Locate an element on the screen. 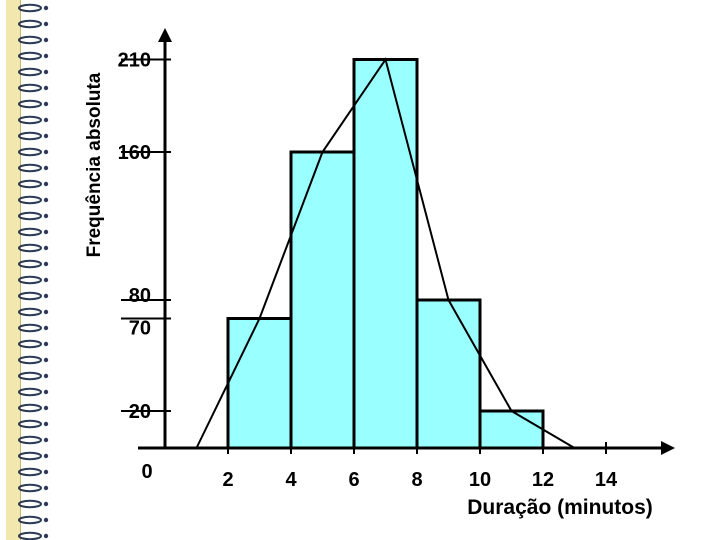 The width and height of the screenshot is (720, 540). y-tick-label: 80 is located at coordinates (140, 296).